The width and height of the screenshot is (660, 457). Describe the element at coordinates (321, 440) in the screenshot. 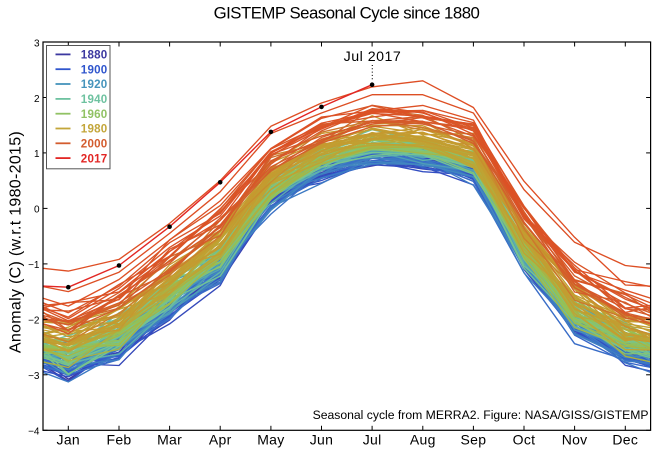

I see `svg-text: Jun` at that location.